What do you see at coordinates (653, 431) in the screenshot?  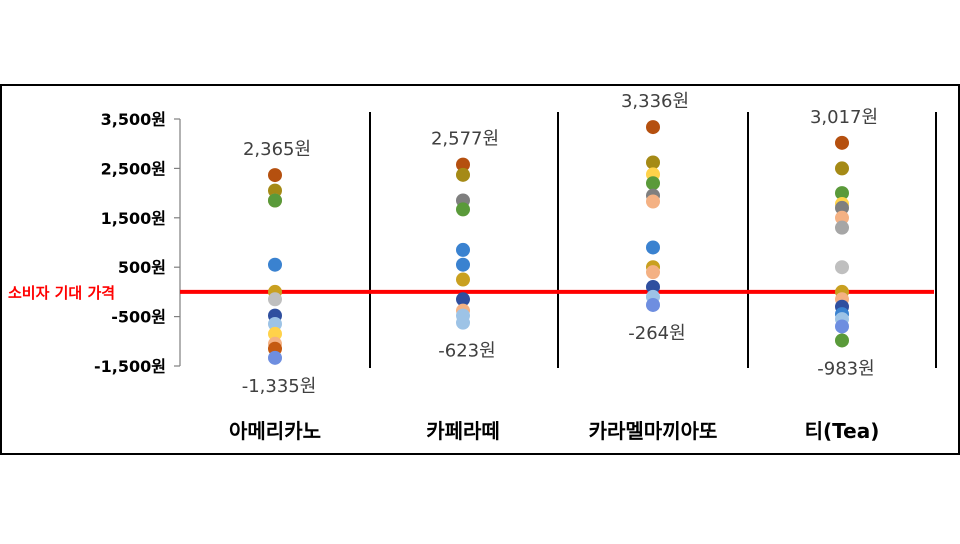 I see `category-label: 카라멜마끼아또` at bounding box center [653, 431].